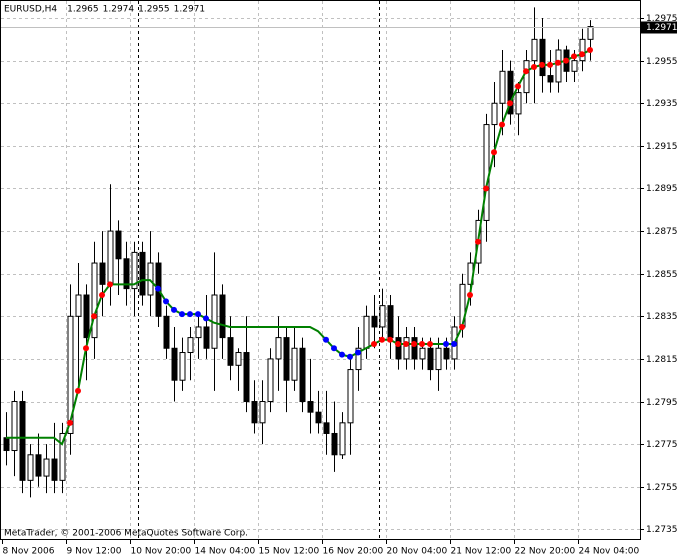  Describe the element at coordinates (662, 232) in the screenshot. I see `y-tick-label: 1.2875` at that location.